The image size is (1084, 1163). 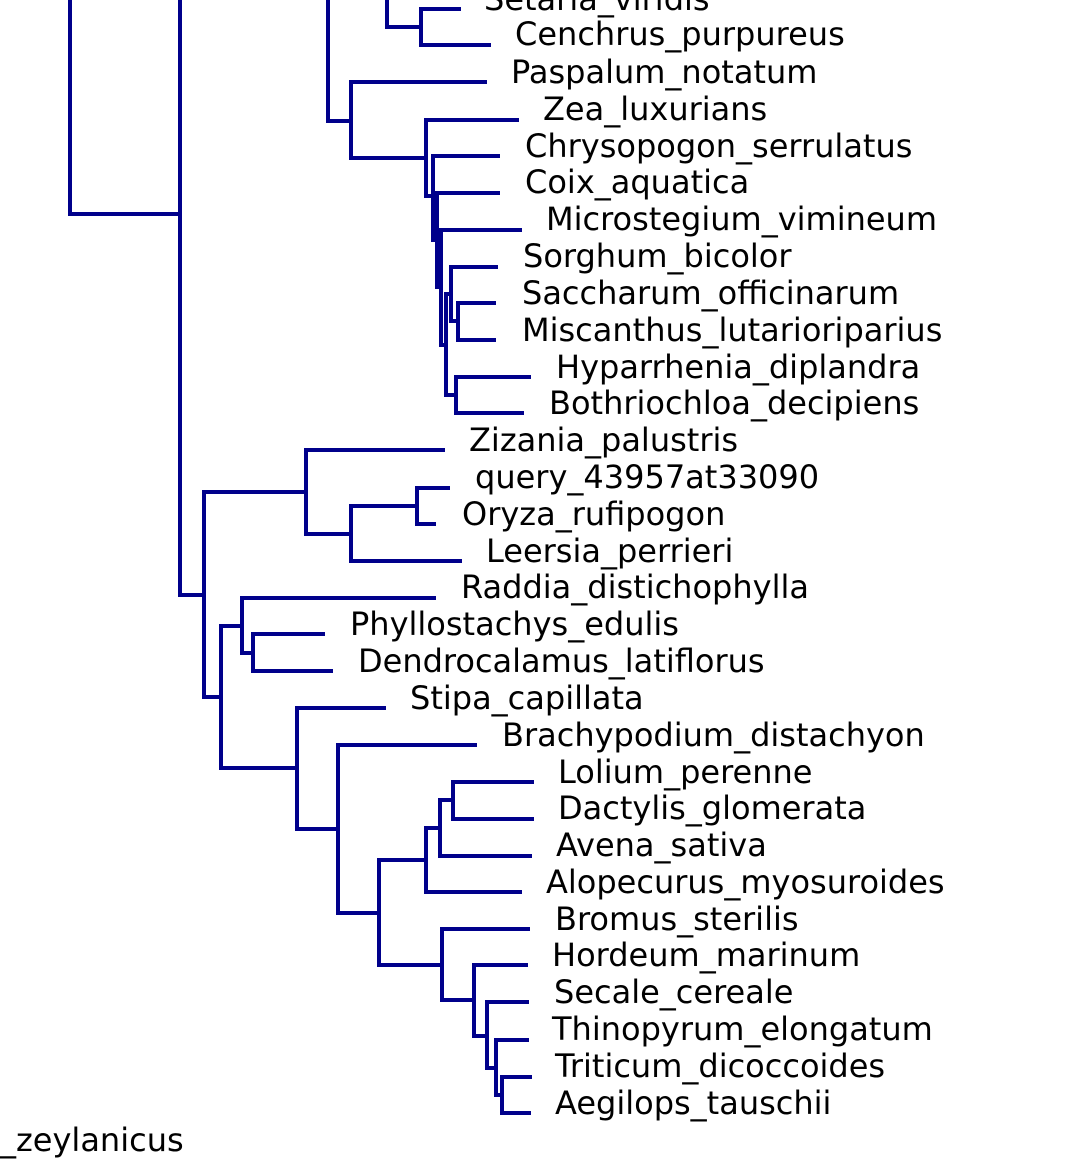 What do you see at coordinates (657, 256) in the screenshot?
I see `leaf-label-sorghum-bicolor: Sorghum_bicolor` at bounding box center [657, 256].